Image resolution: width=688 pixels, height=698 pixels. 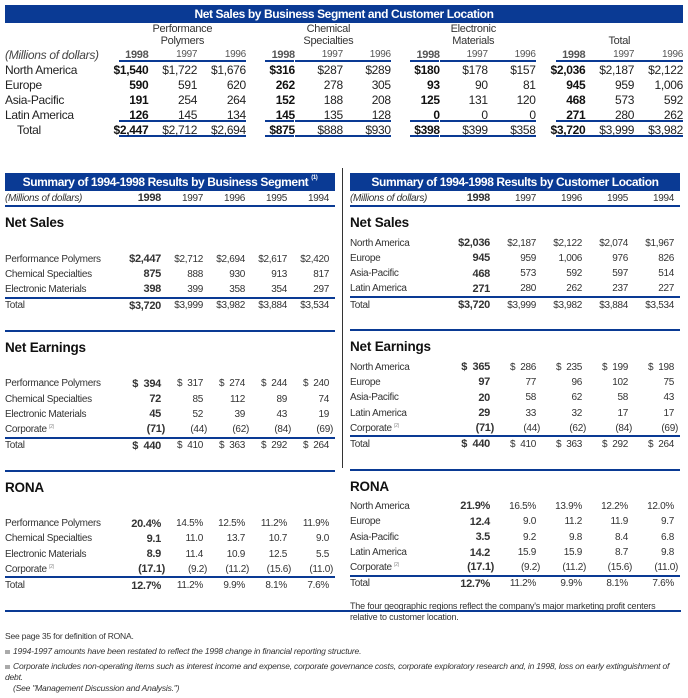 I want to click on table-row: Europe 12.4 9.0 11.2 11.9 9.7, so click(x=515, y=521).